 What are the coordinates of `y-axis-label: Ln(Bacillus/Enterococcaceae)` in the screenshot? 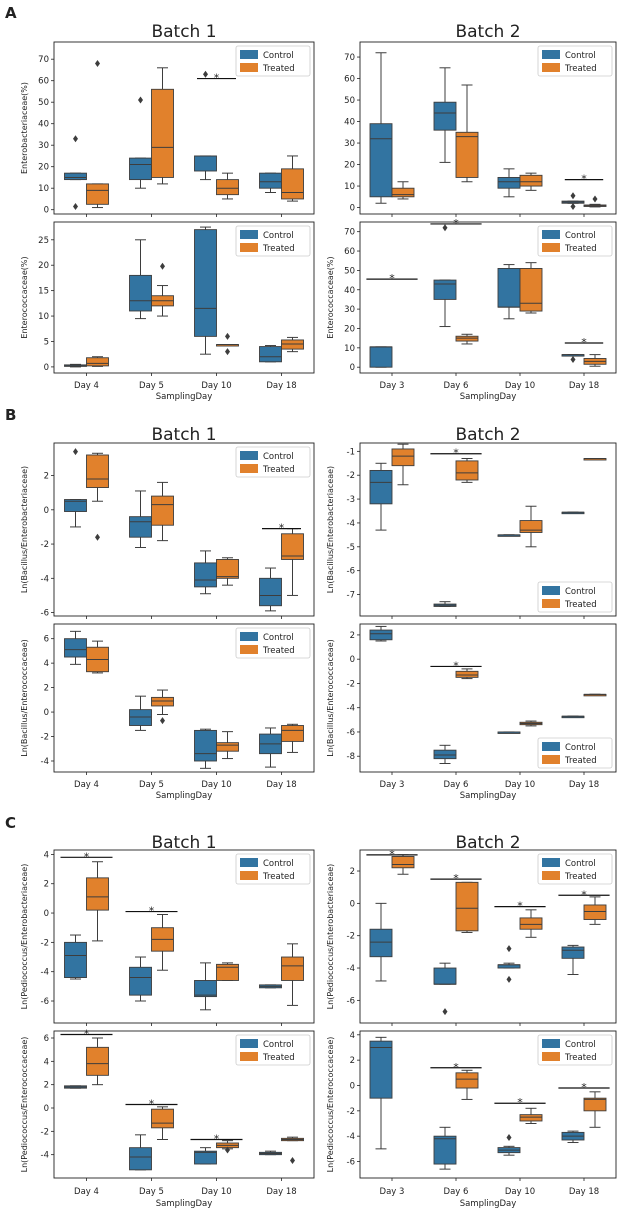 It's located at (24, 698).